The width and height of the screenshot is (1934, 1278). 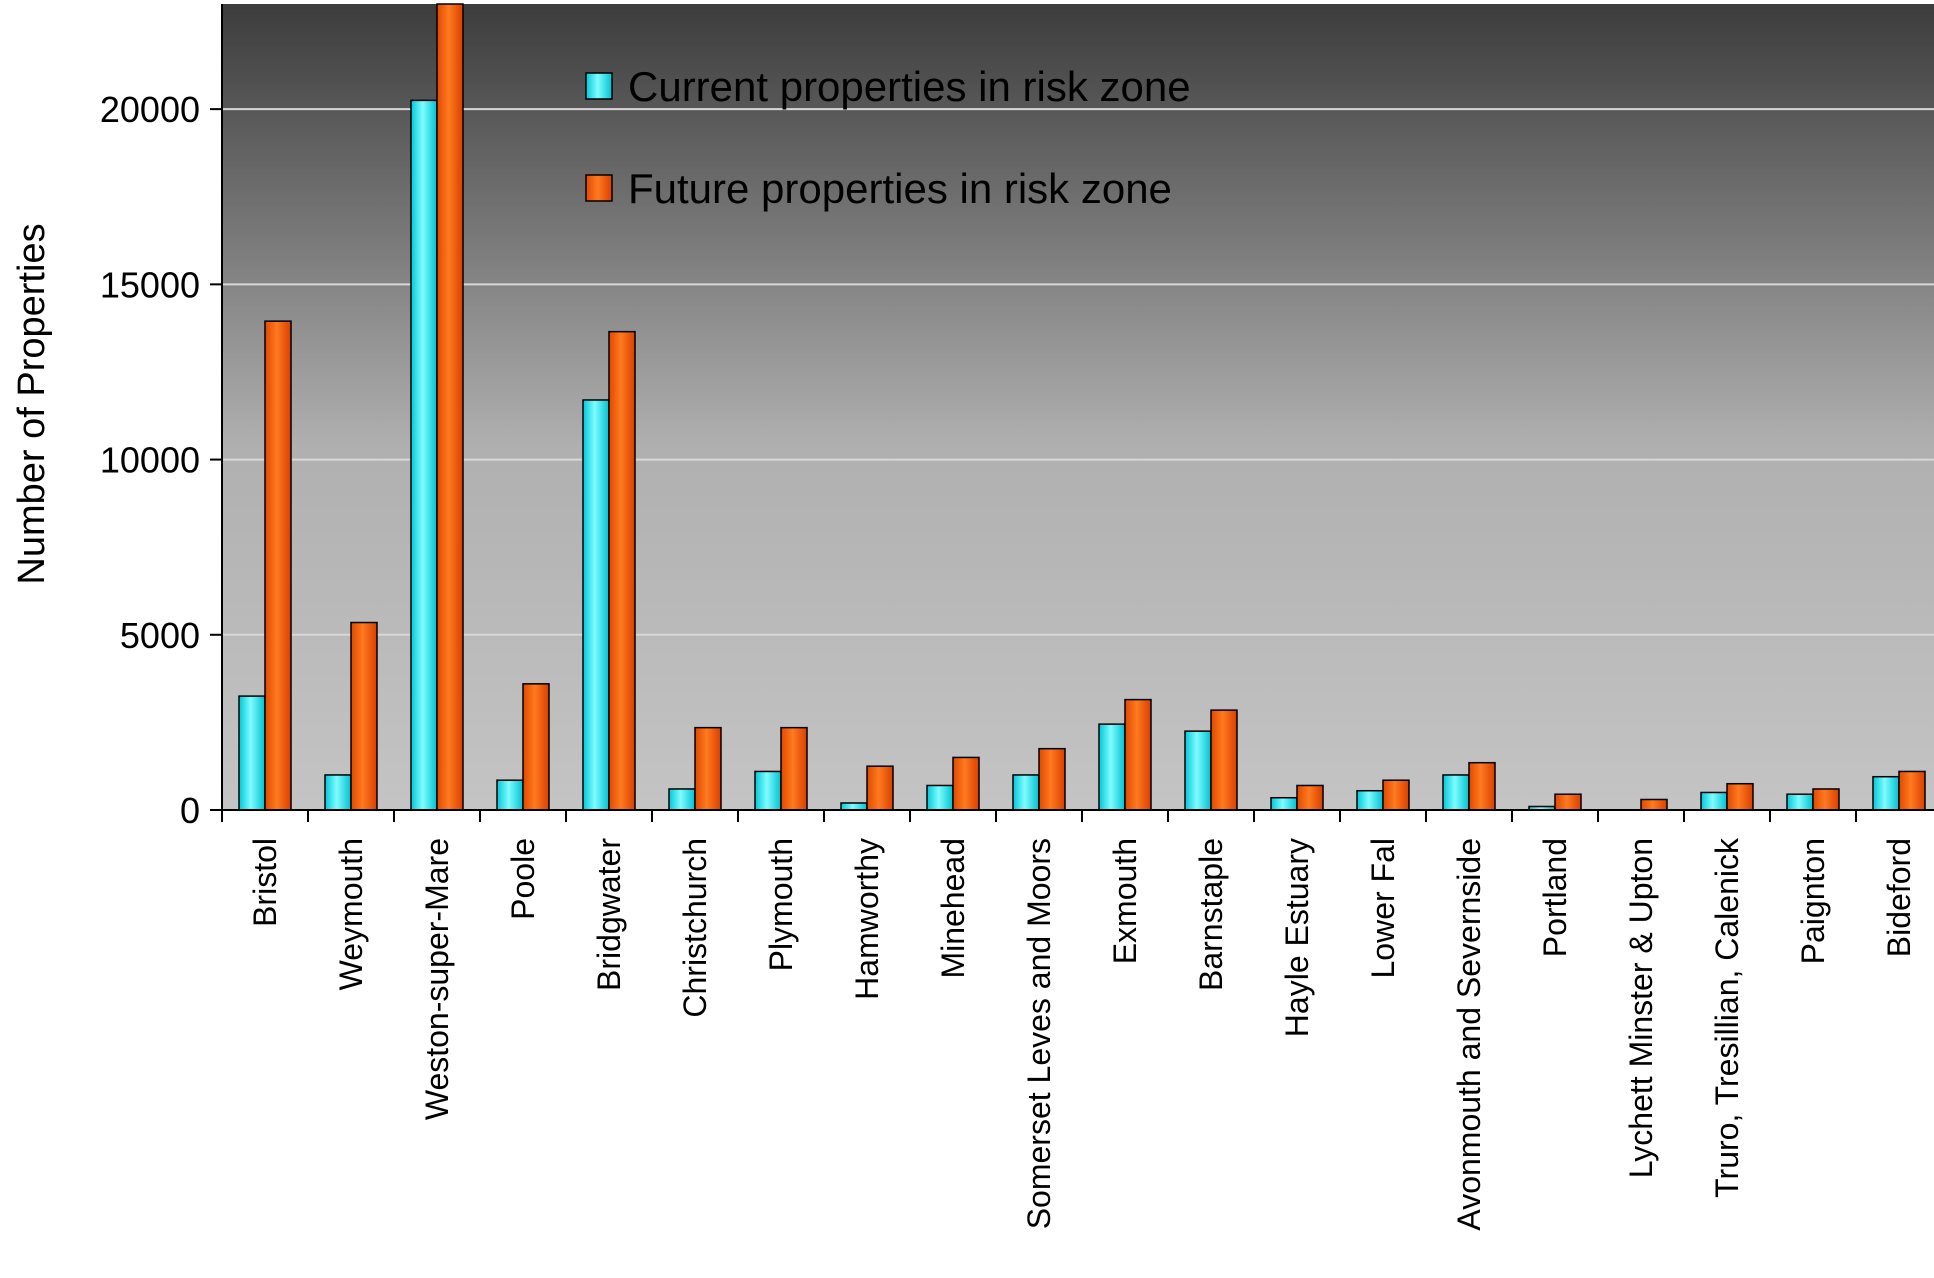 What do you see at coordinates (150, 460) in the screenshot?
I see `y-tick-label: 10000` at bounding box center [150, 460].